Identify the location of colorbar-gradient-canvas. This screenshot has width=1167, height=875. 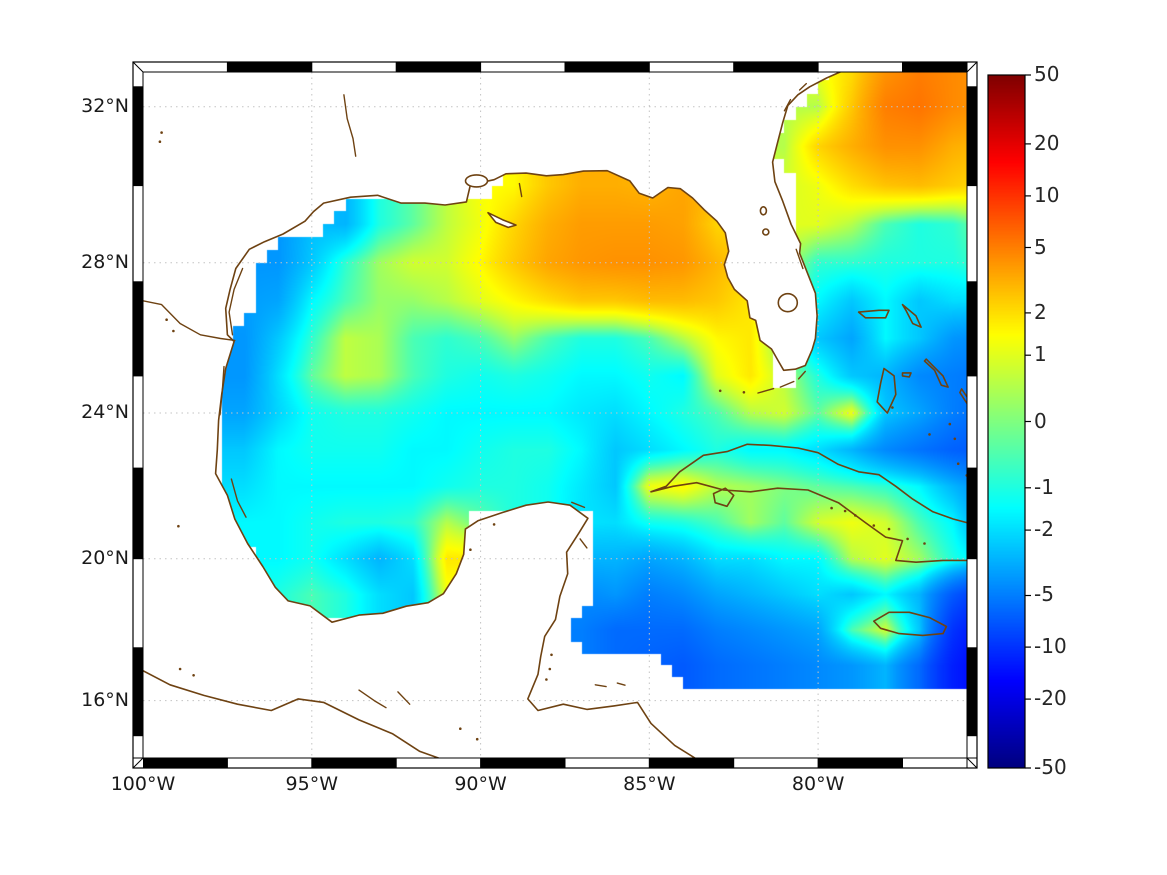
(1006, 421).